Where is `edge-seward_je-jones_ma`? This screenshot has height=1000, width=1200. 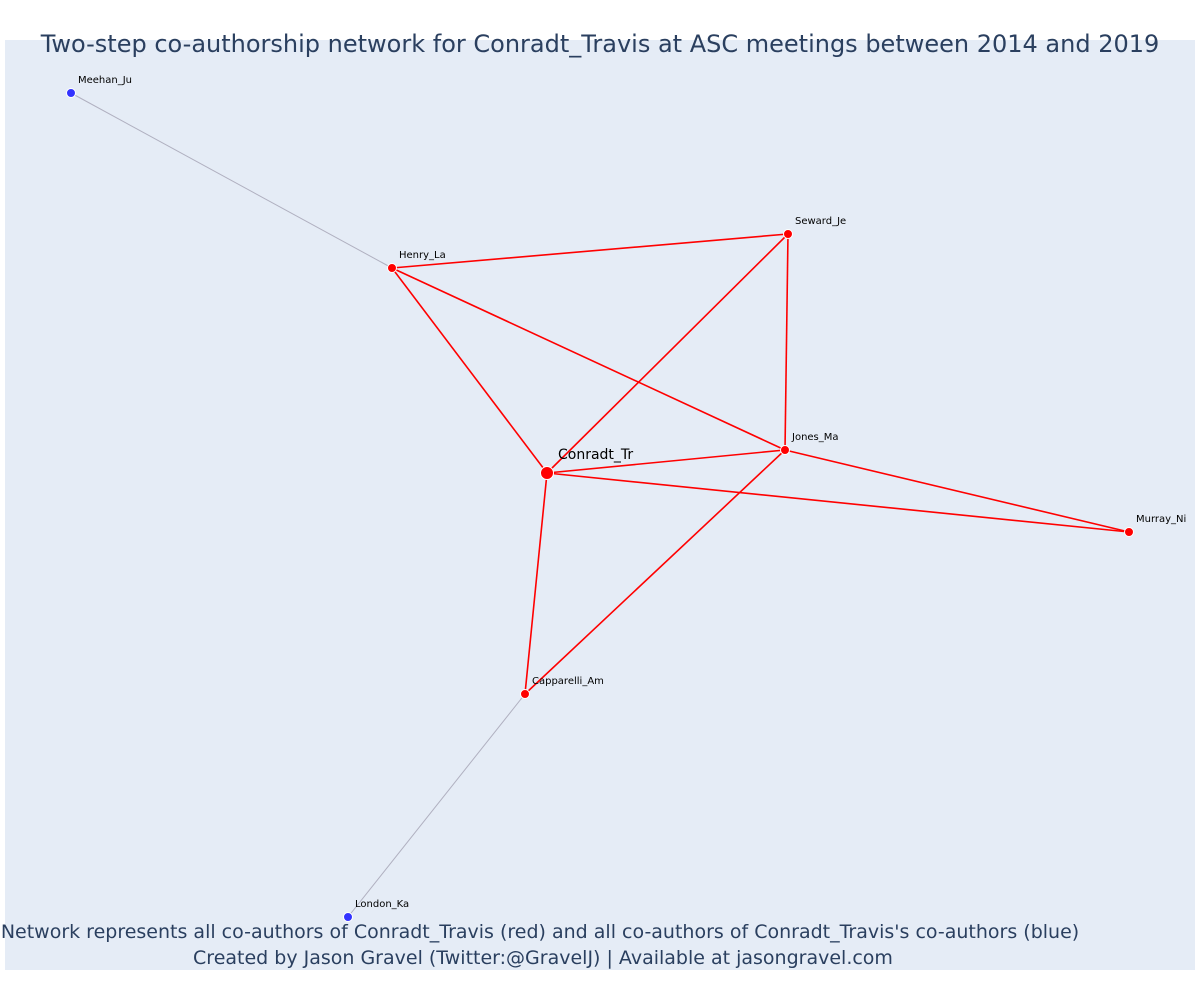 edge-seward_je-jones_ma is located at coordinates (786, 342).